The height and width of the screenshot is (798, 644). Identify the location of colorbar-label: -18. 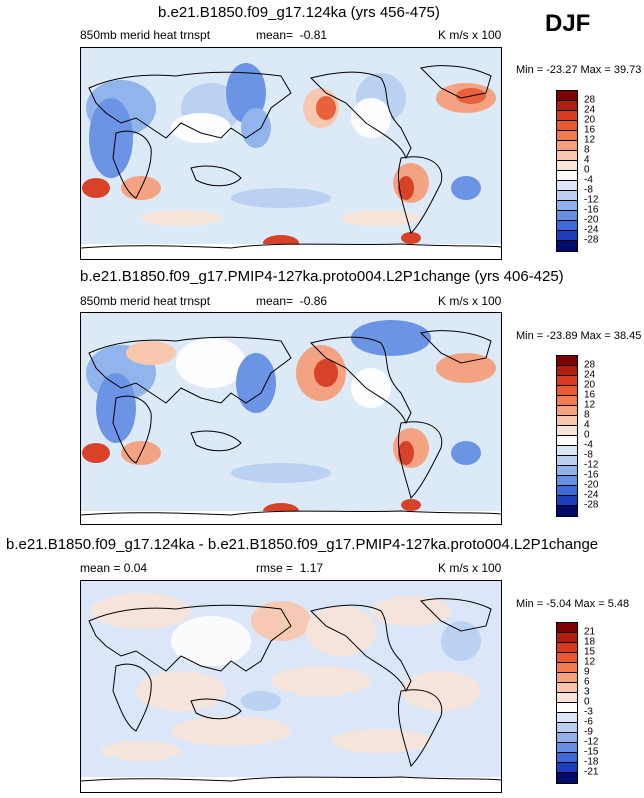
(591, 762).